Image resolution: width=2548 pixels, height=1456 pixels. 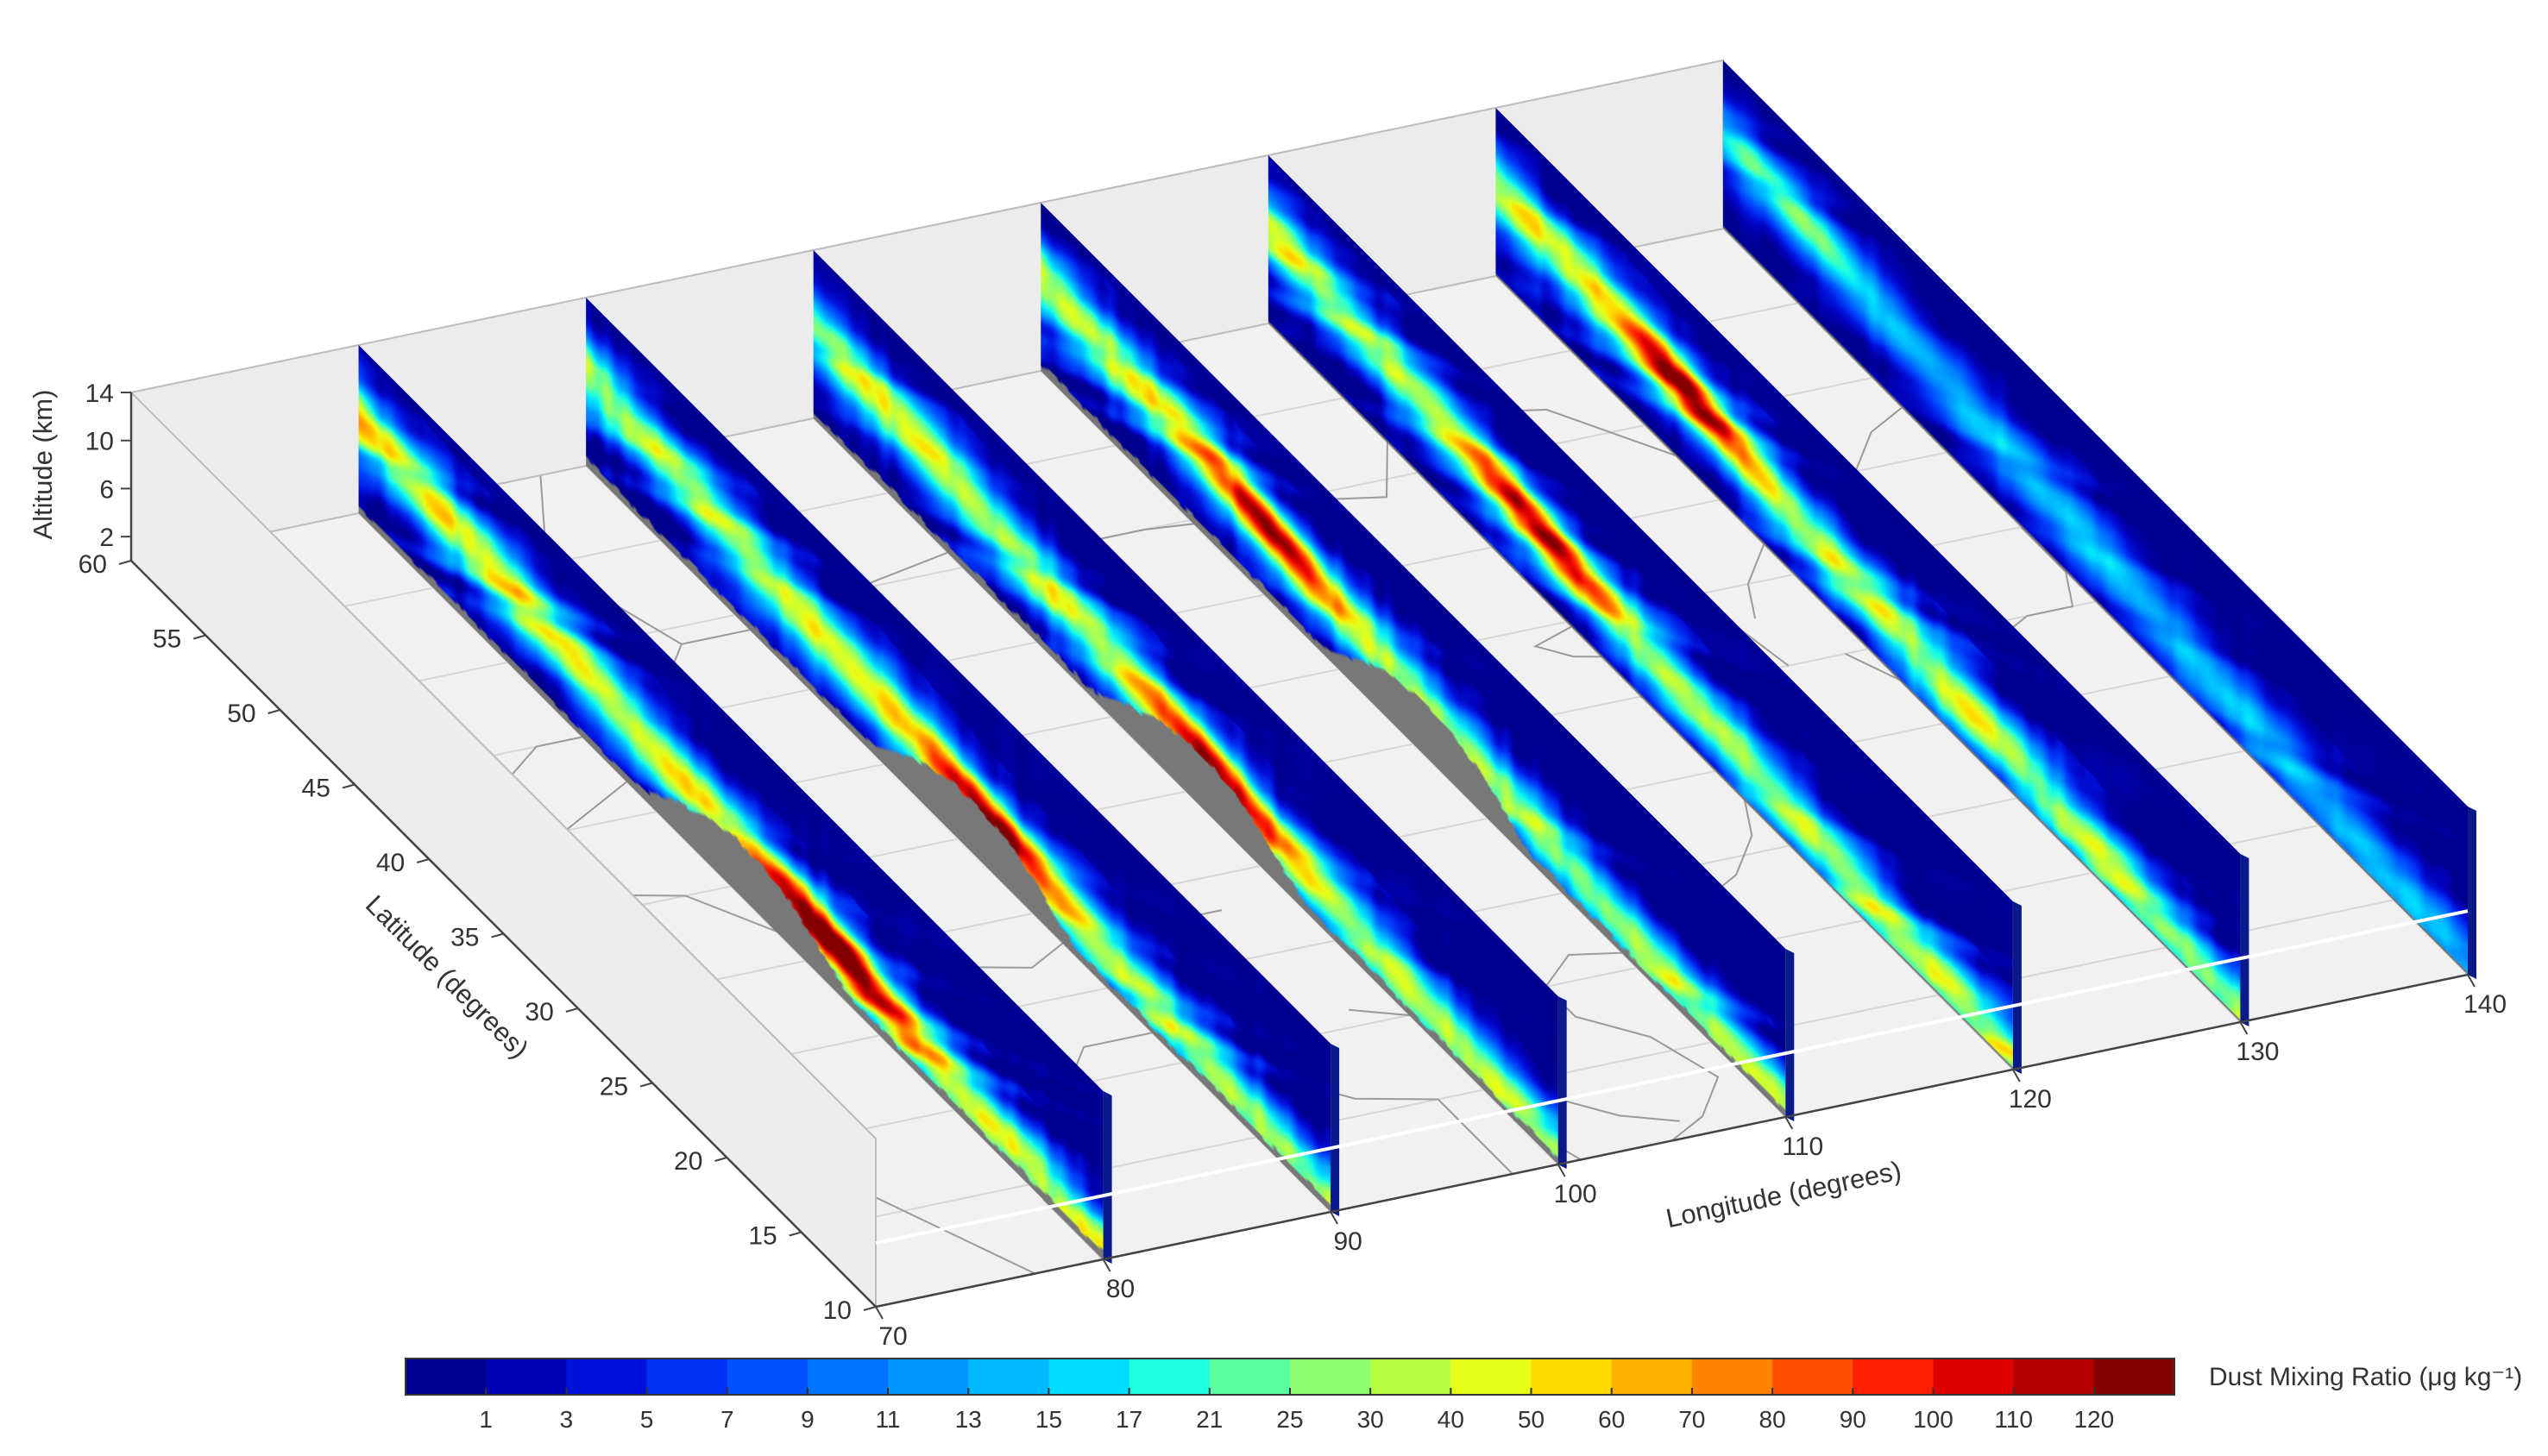 I want to click on y-tick-label: 50, so click(x=241, y=714).